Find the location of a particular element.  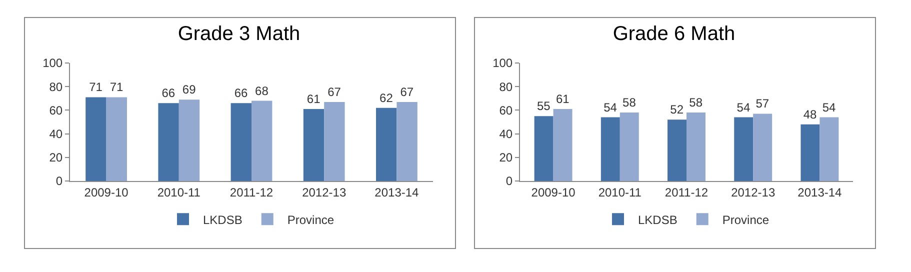

chart-title: Grade 3 Math is located at coordinates (239, 33).